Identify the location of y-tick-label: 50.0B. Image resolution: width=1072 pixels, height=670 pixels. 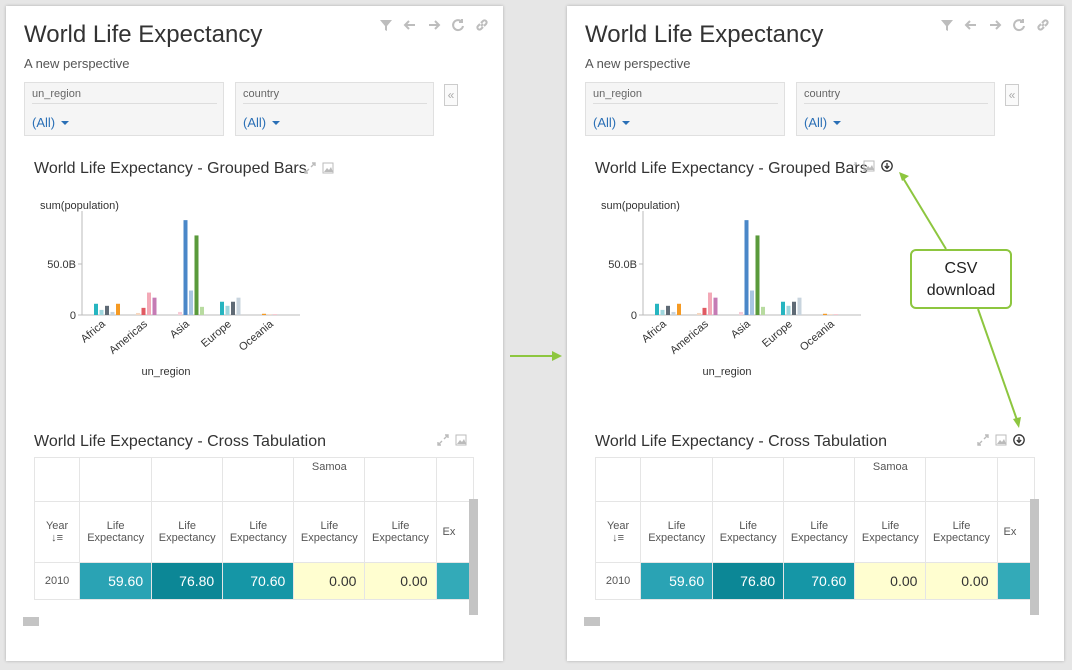
(622, 265).